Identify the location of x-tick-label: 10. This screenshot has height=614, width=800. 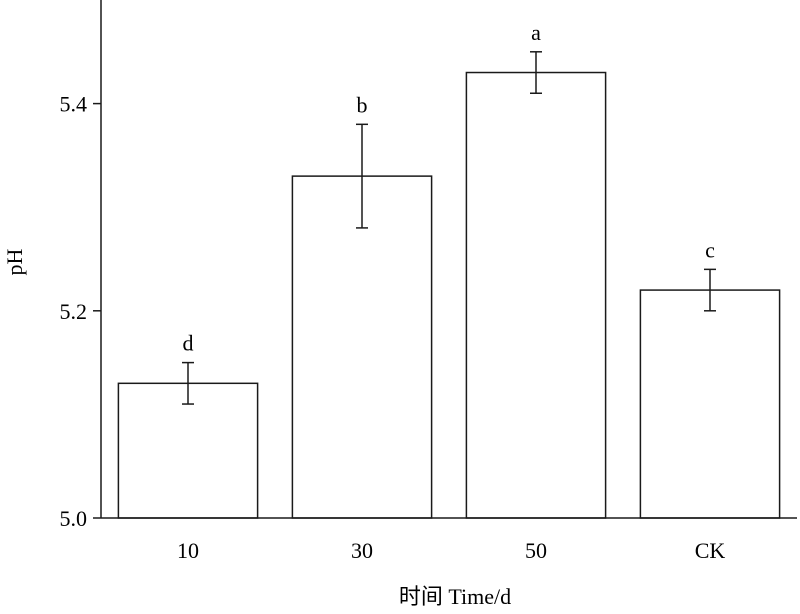
(188, 550).